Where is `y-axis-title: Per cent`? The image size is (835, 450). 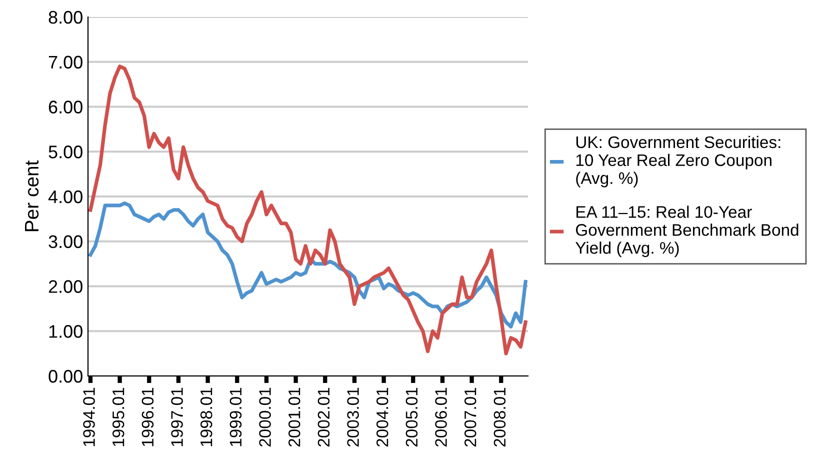
y-axis-title: Per cent is located at coordinates (32, 196).